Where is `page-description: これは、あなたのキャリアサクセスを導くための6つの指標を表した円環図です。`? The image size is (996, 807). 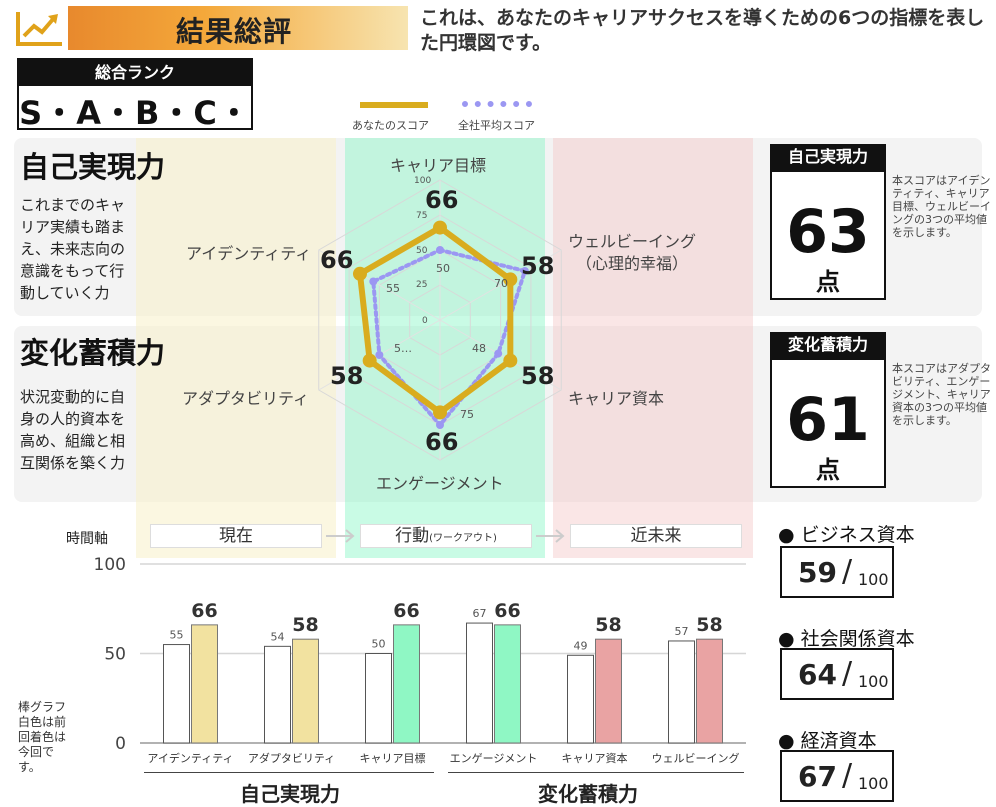 page-description: これは、あなたのキャリアサクセスを導くための6つの指標を表した円環図です。 is located at coordinates (702, 30).